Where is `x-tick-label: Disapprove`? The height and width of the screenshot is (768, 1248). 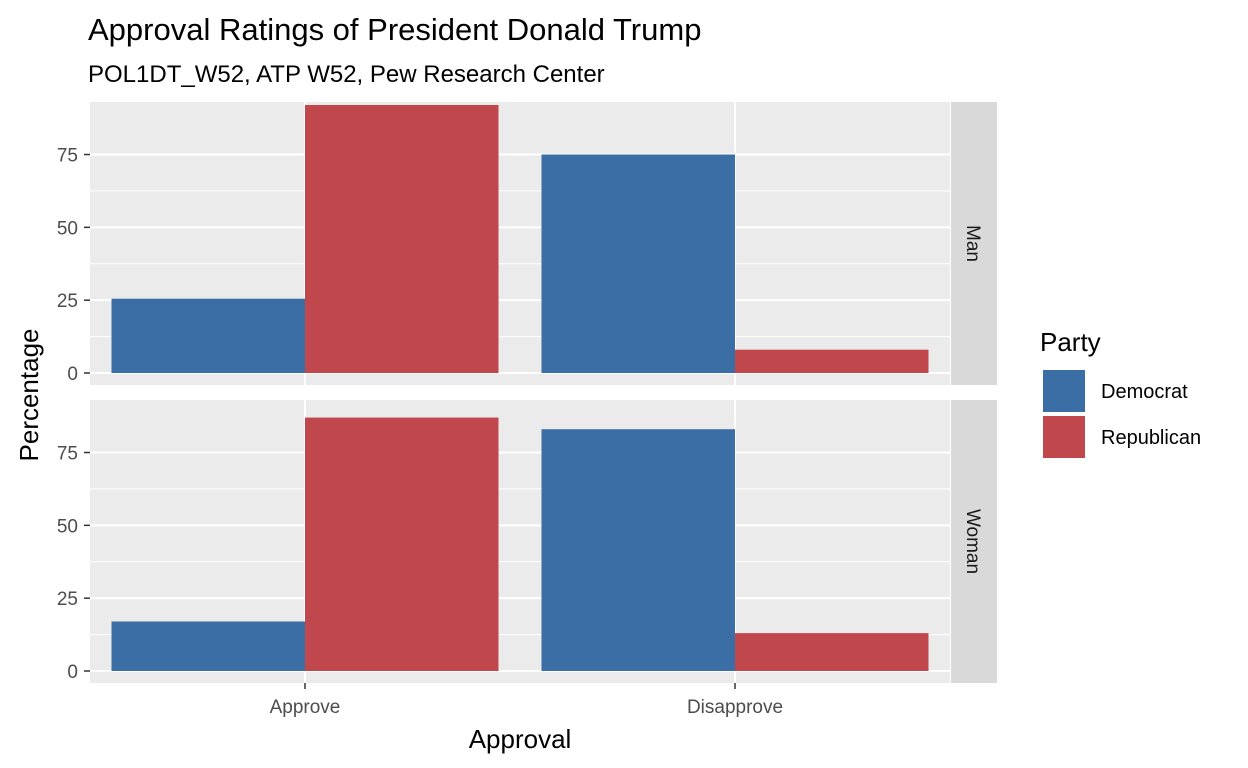 x-tick-label: Disapprove is located at coordinates (735, 707).